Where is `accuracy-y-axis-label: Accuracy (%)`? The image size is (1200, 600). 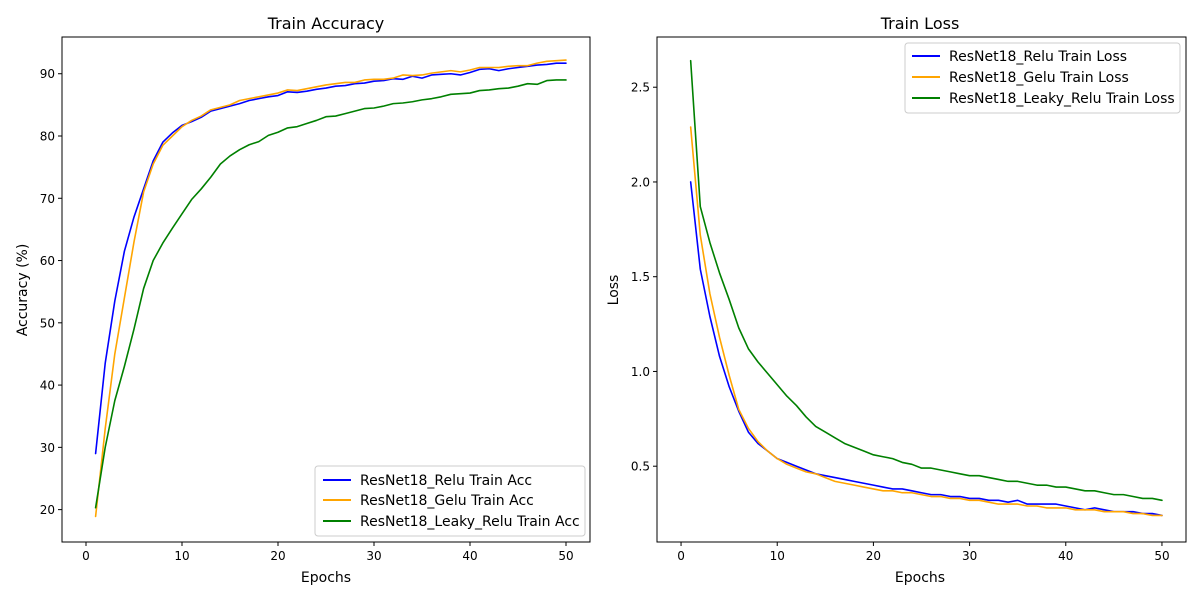 accuracy-y-axis-label: Accuracy (%) is located at coordinates (23, 290).